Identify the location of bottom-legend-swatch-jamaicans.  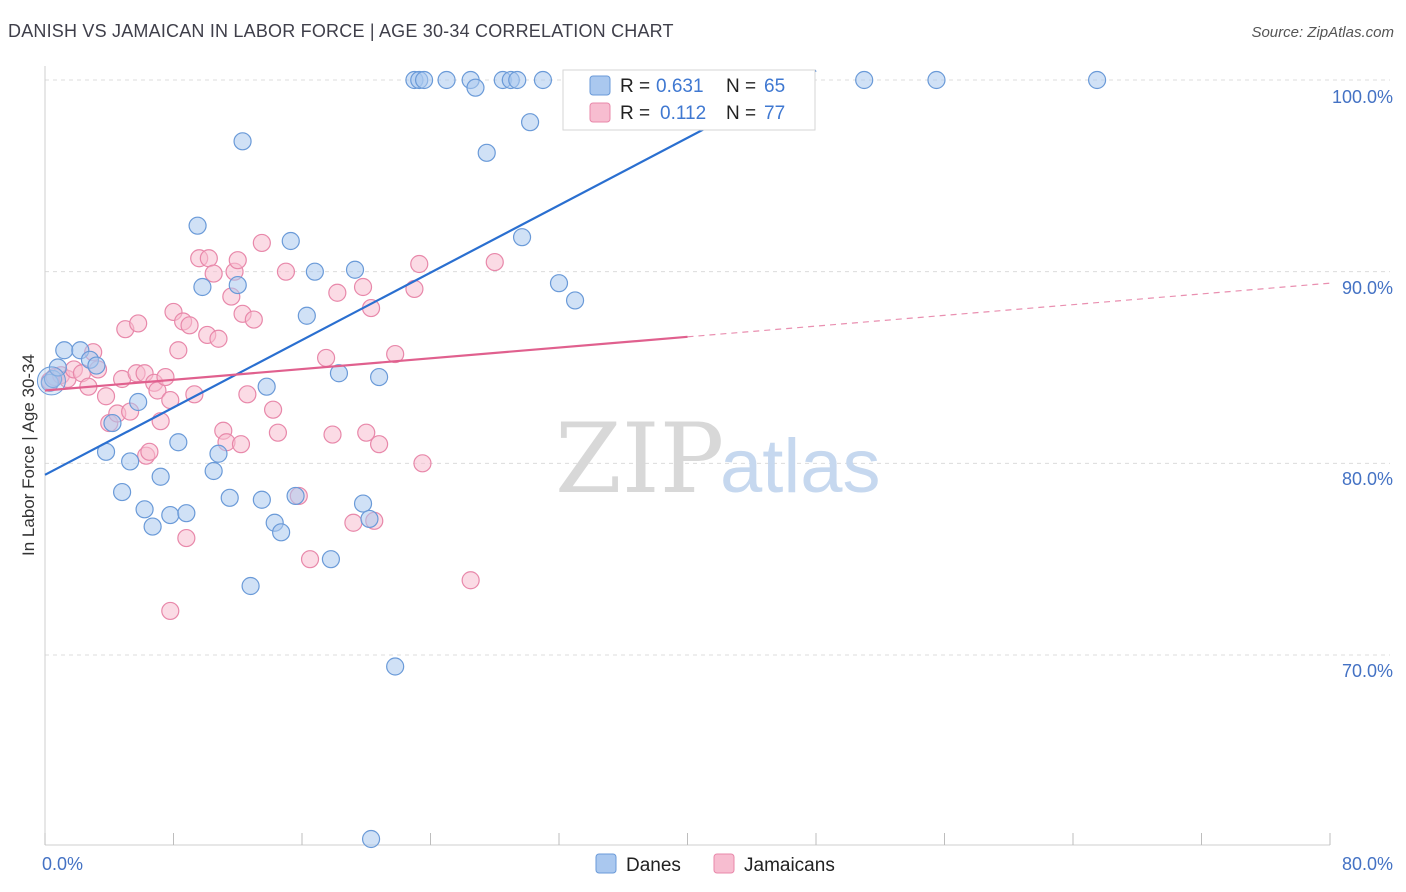
(724, 863).